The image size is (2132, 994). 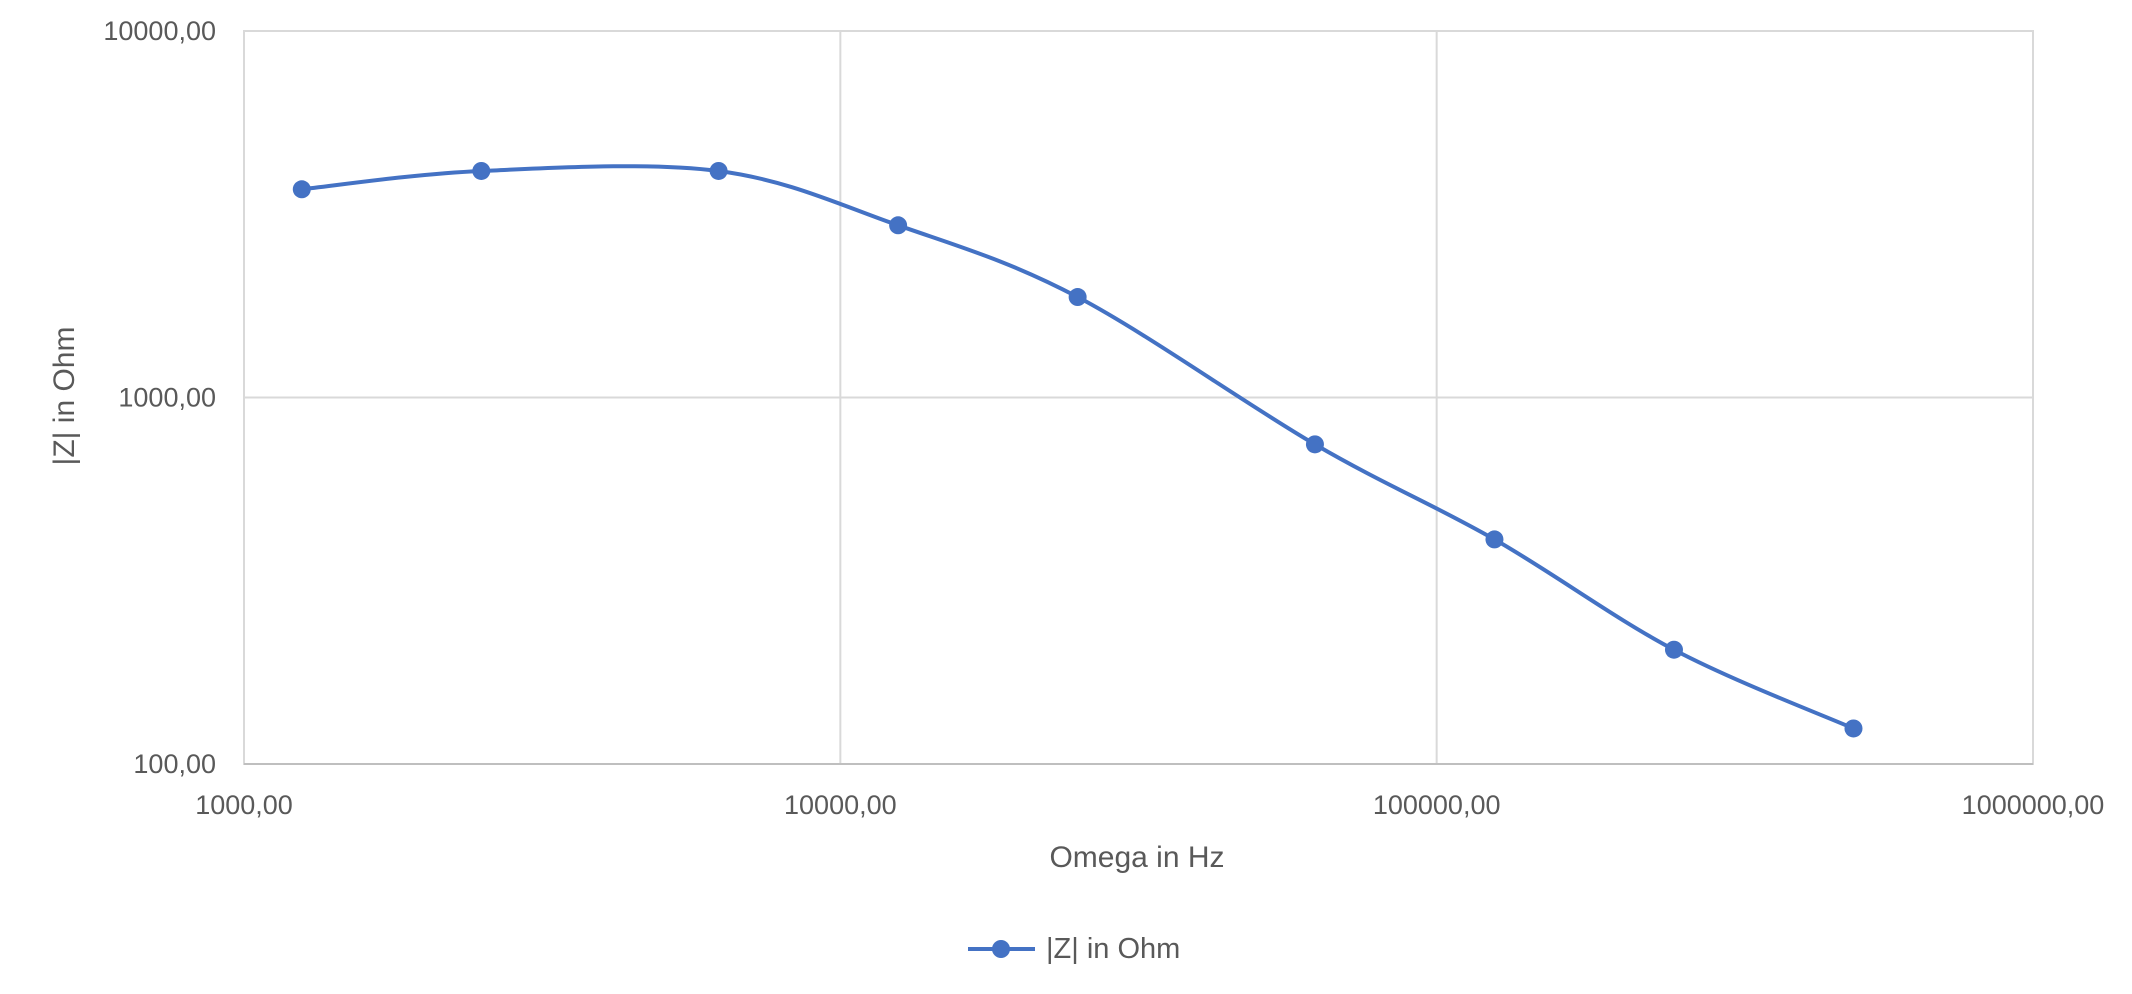 What do you see at coordinates (159, 31) in the screenshot?
I see `y-tick-label: 10000,00` at bounding box center [159, 31].